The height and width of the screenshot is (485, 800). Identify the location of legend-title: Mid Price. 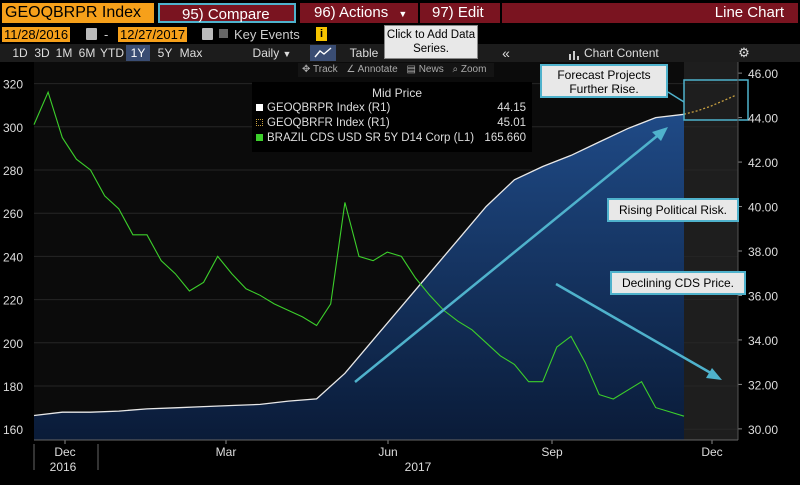
(397, 93).